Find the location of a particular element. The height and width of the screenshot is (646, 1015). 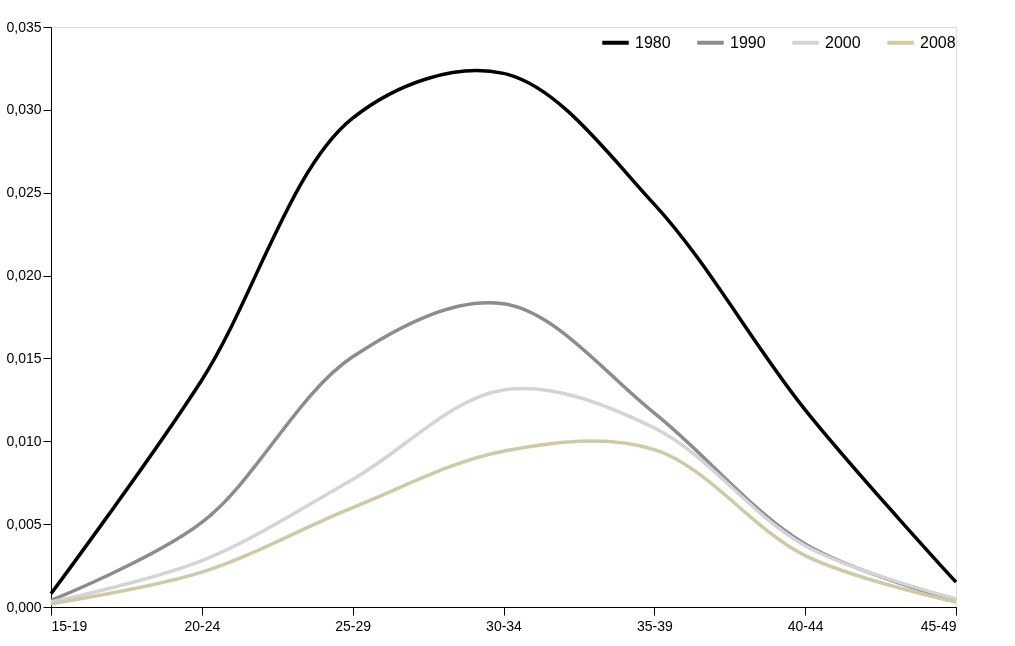

y-tick-label: 0,010 is located at coordinates (24, 440).